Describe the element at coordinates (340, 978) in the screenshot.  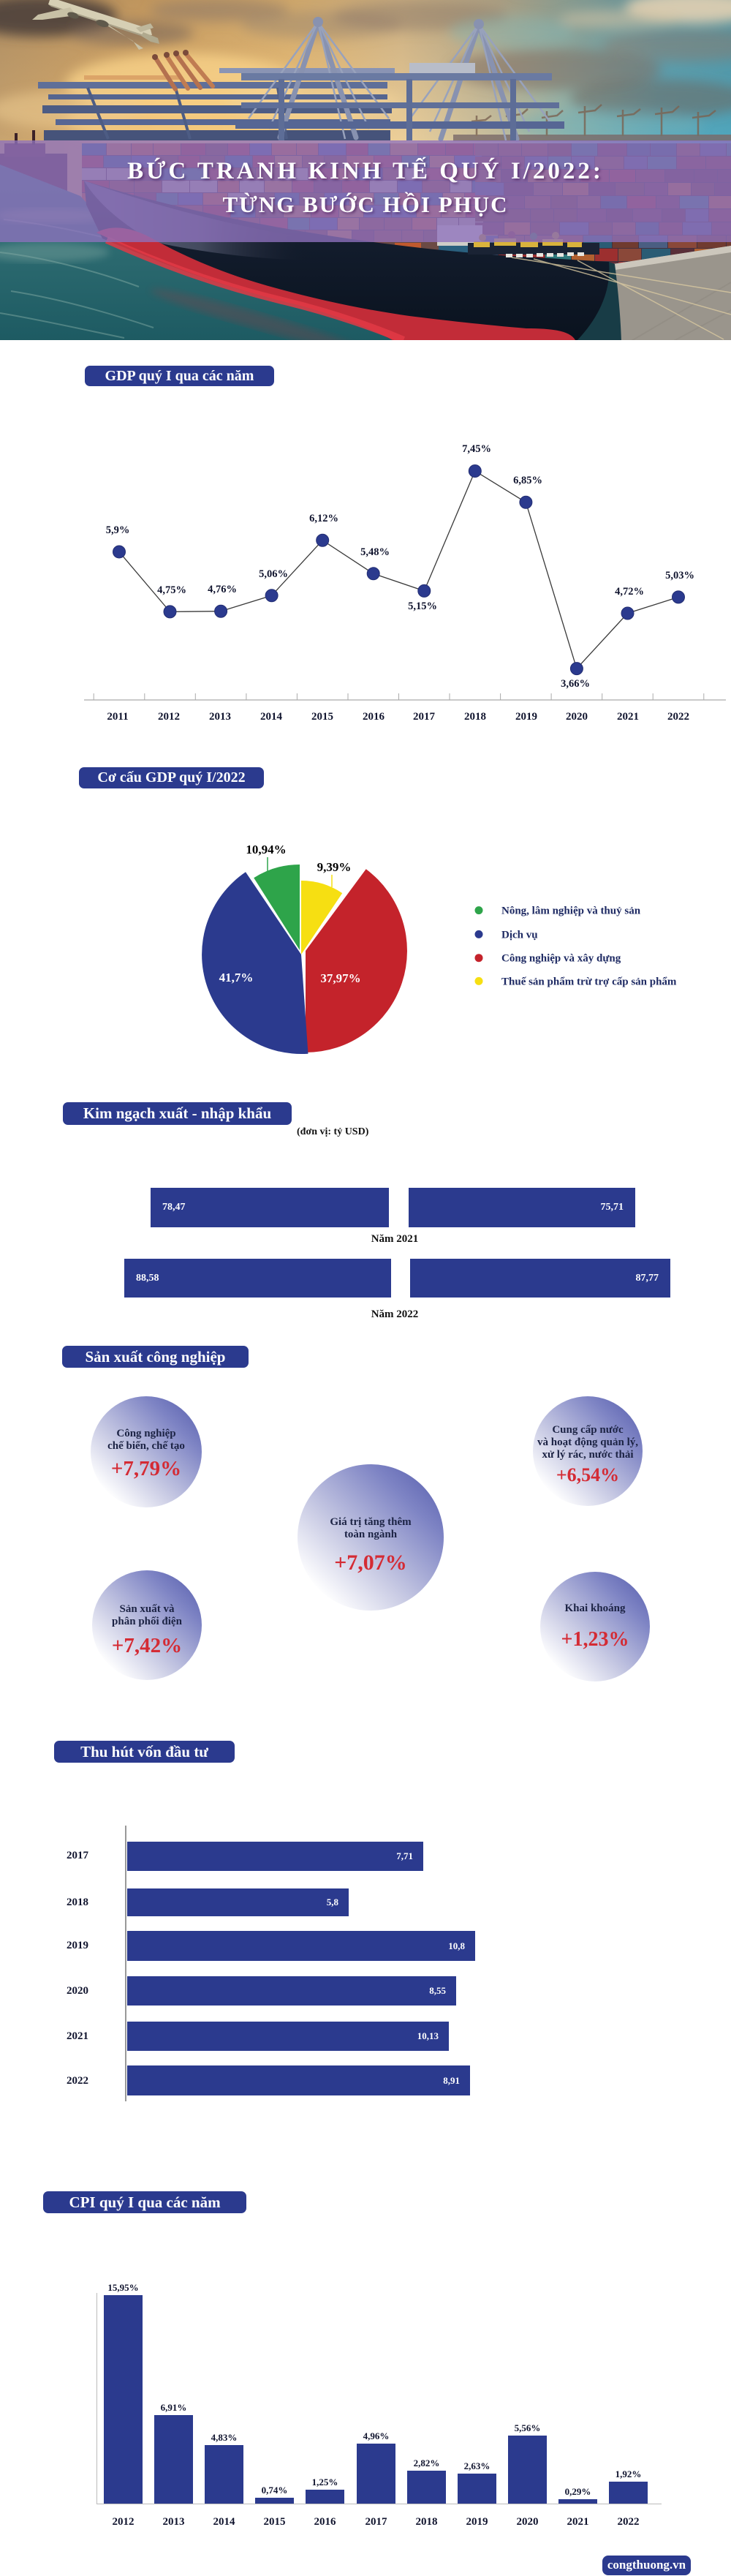
I see `svg-text: 37,97%` at that location.